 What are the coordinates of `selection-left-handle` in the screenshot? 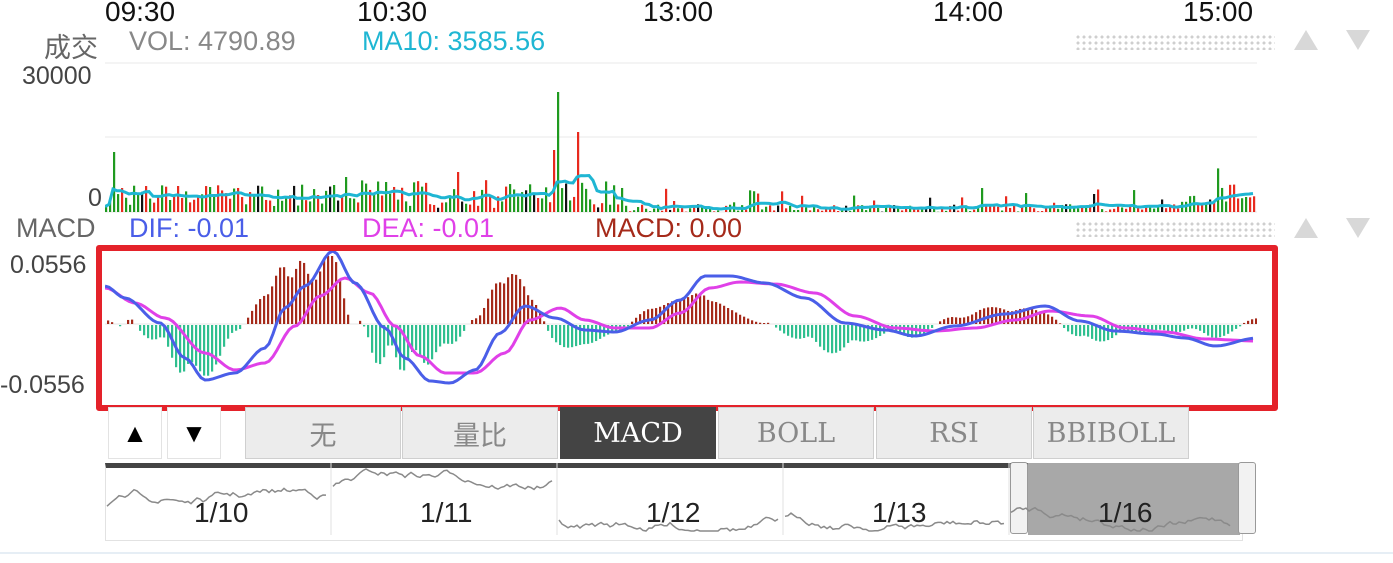 It's located at (1019, 498).